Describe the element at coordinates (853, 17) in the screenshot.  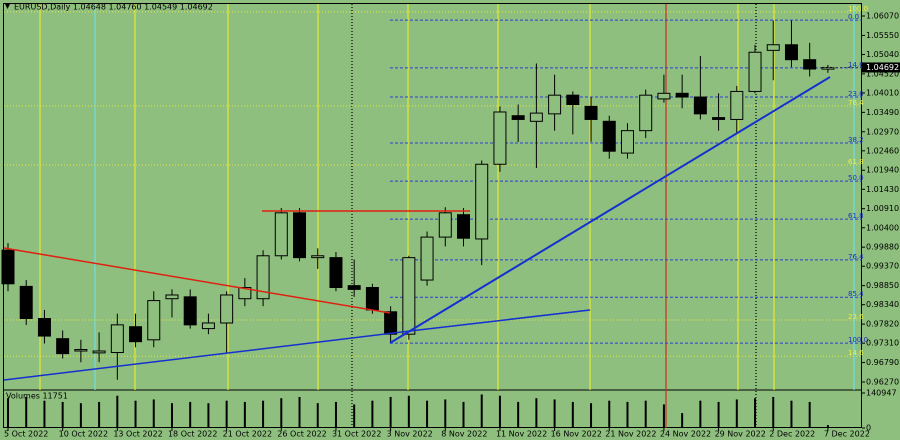
I see `fib-label: 0.0` at that location.